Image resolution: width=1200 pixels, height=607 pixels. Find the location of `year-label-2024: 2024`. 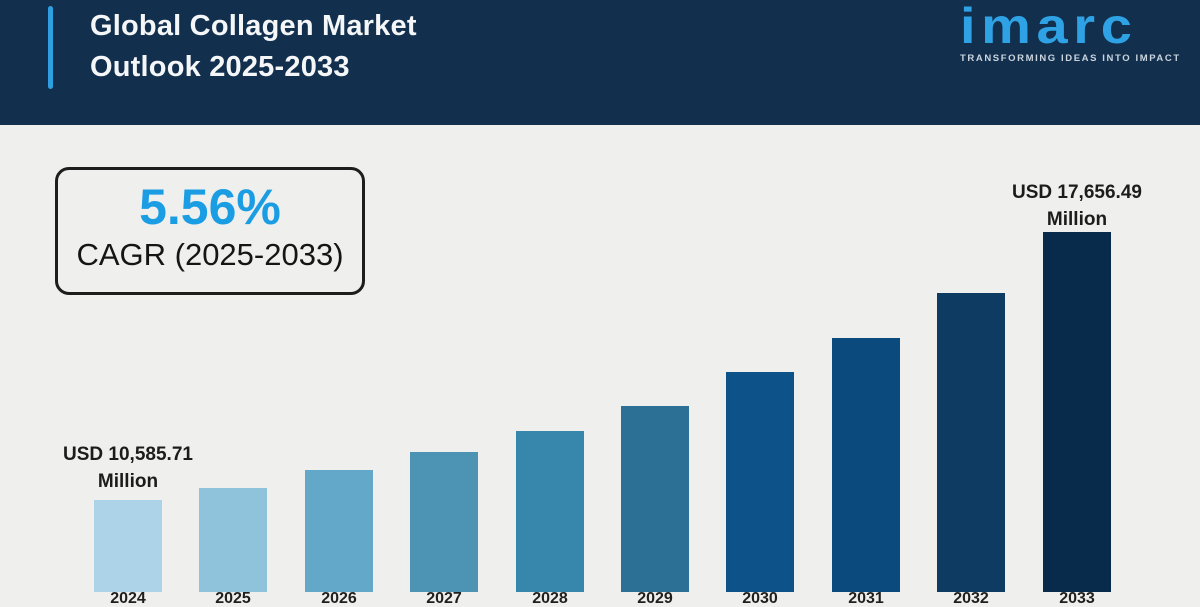

year-label-2024: 2024 is located at coordinates (128, 598).